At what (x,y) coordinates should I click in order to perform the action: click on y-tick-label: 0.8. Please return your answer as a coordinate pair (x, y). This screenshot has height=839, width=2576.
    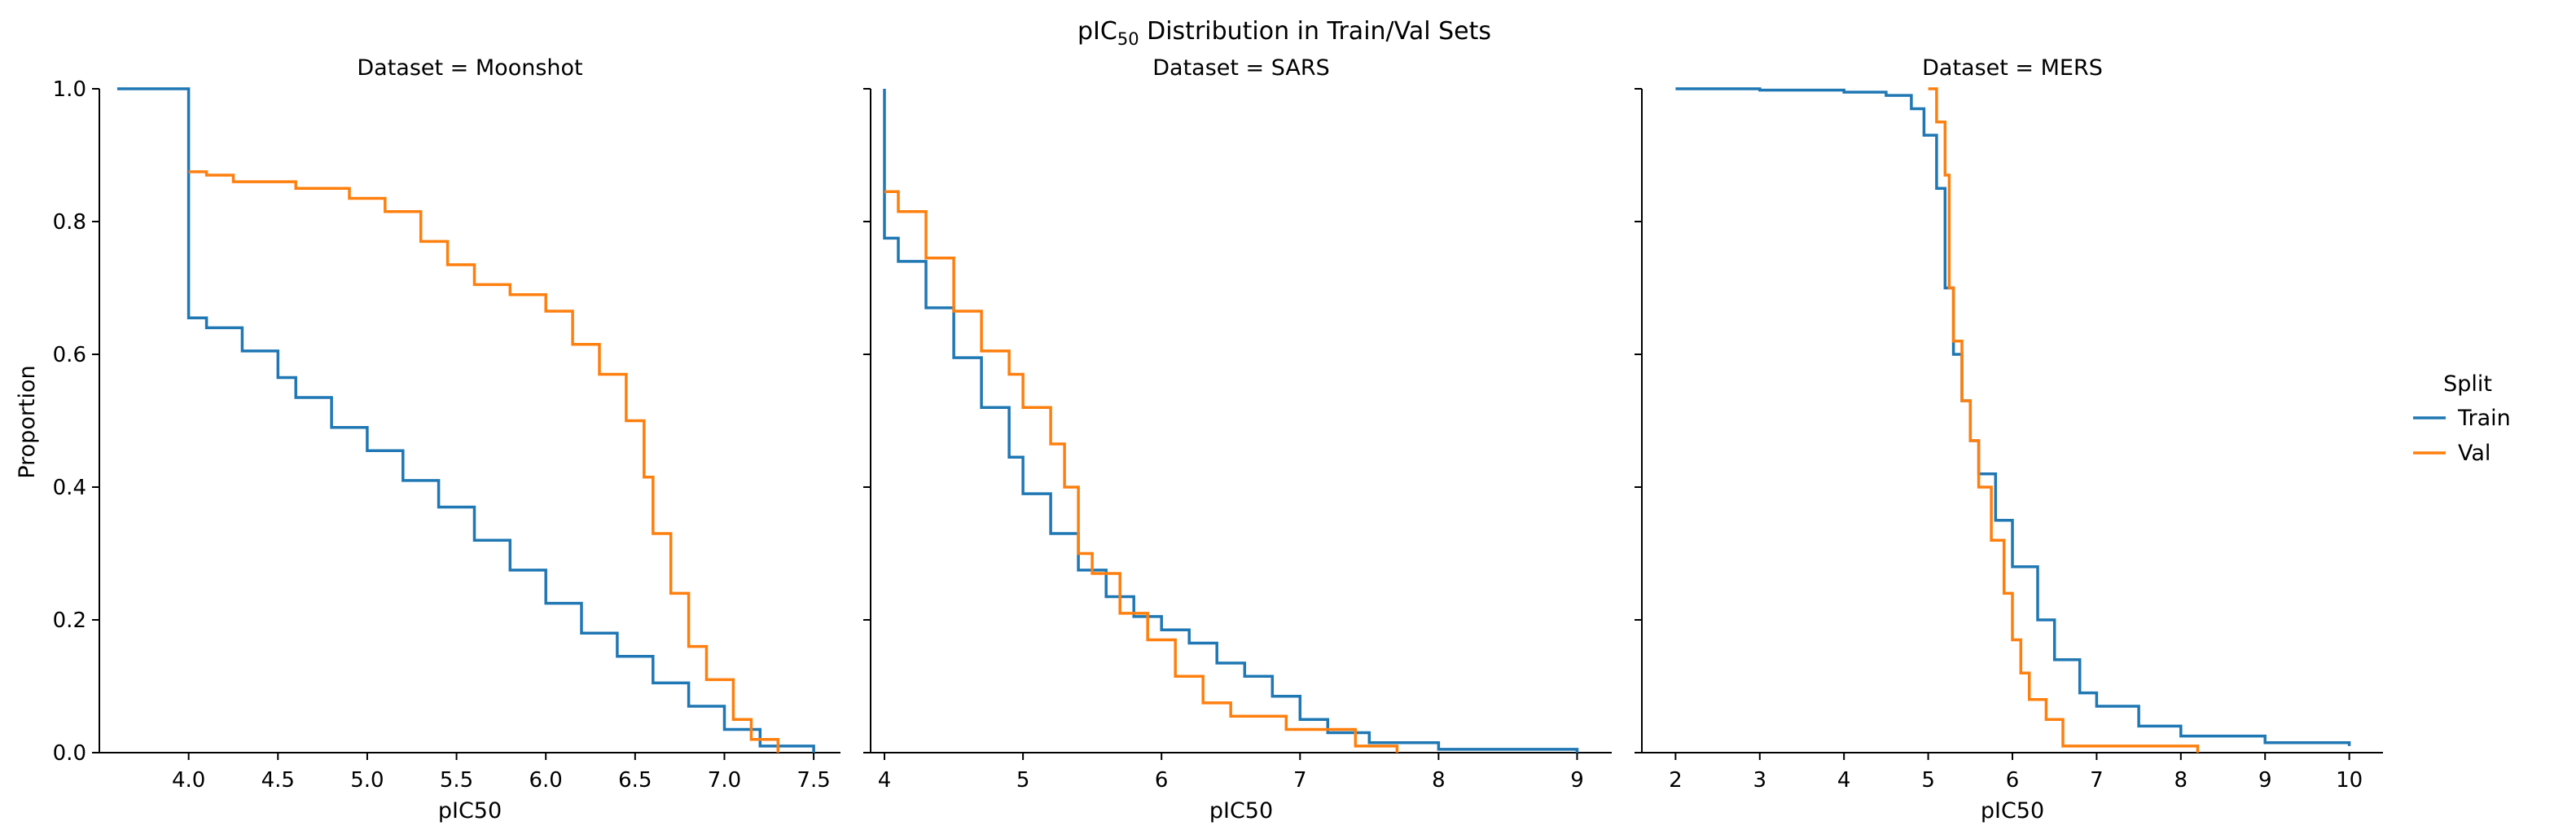
    Looking at the image, I should click on (69, 222).